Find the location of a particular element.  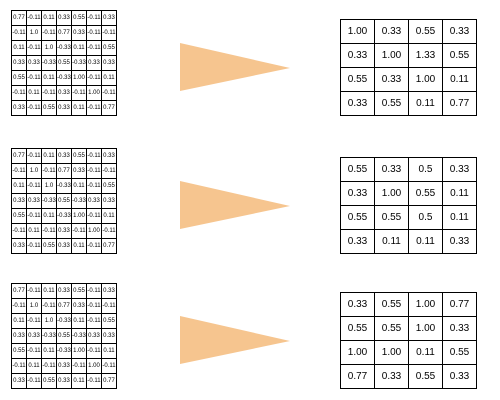

matrix-row: 0.33 0.33 -0.33 0.55 -0.33 0.33 0.33 is located at coordinates (64, 201).